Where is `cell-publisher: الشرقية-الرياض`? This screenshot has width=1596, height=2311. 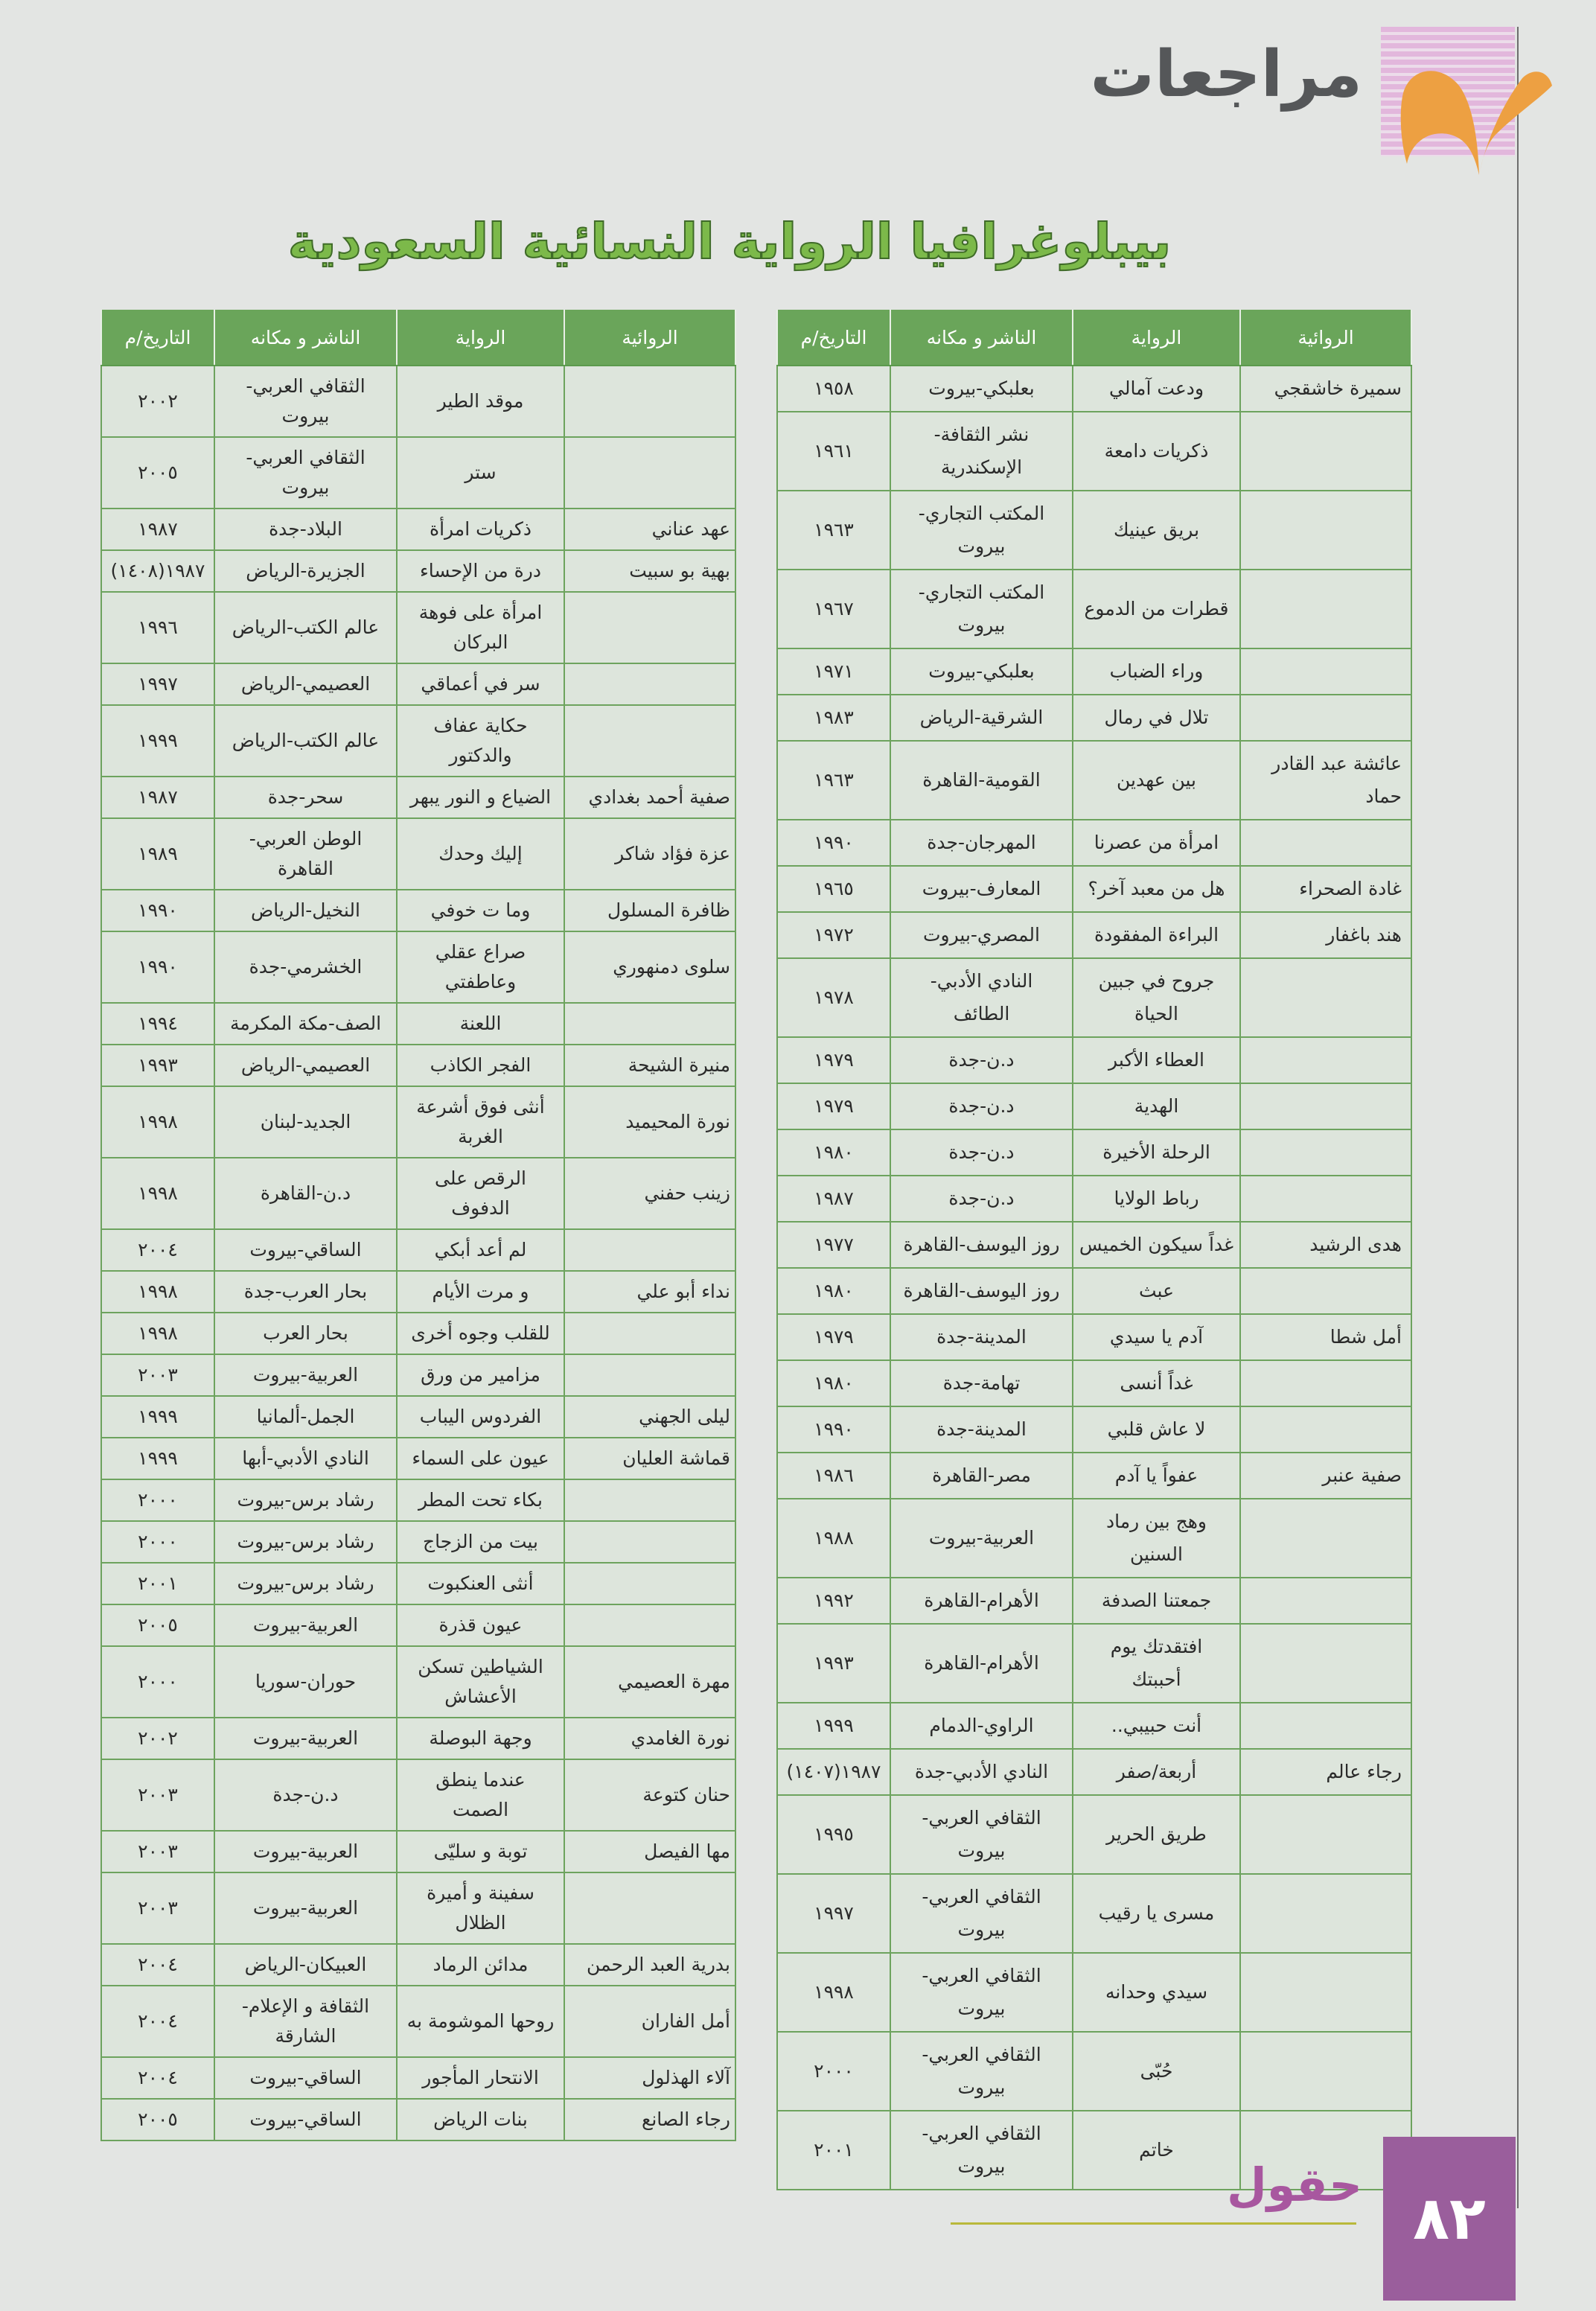
cell-publisher: الشرقية-الرياض is located at coordinates (981, 718).